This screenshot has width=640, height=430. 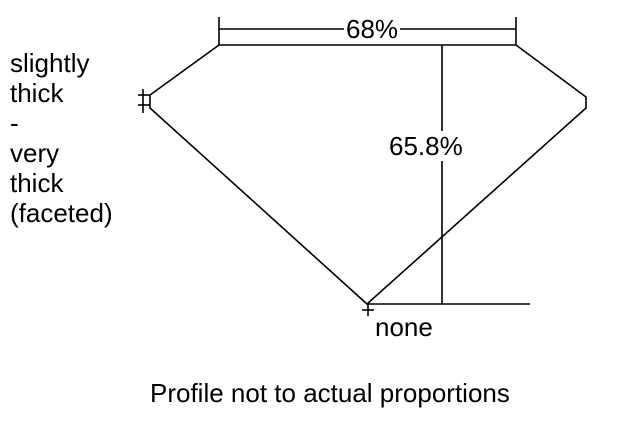 What do you see at coordinates (372, 29) in the screenshot?
I see `table-percentage: 68%` at bounding box center [372, 29].